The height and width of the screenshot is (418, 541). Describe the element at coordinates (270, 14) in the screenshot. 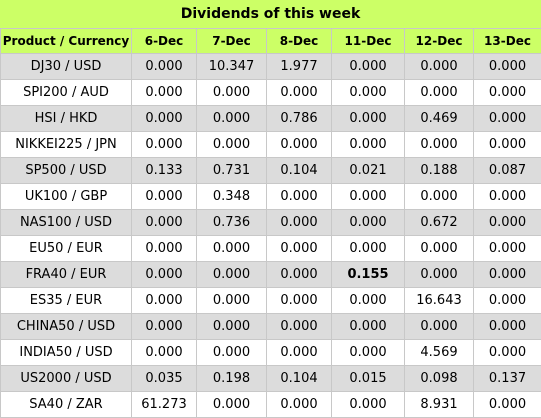

I see `table-title: Dividends of this week` at that location.